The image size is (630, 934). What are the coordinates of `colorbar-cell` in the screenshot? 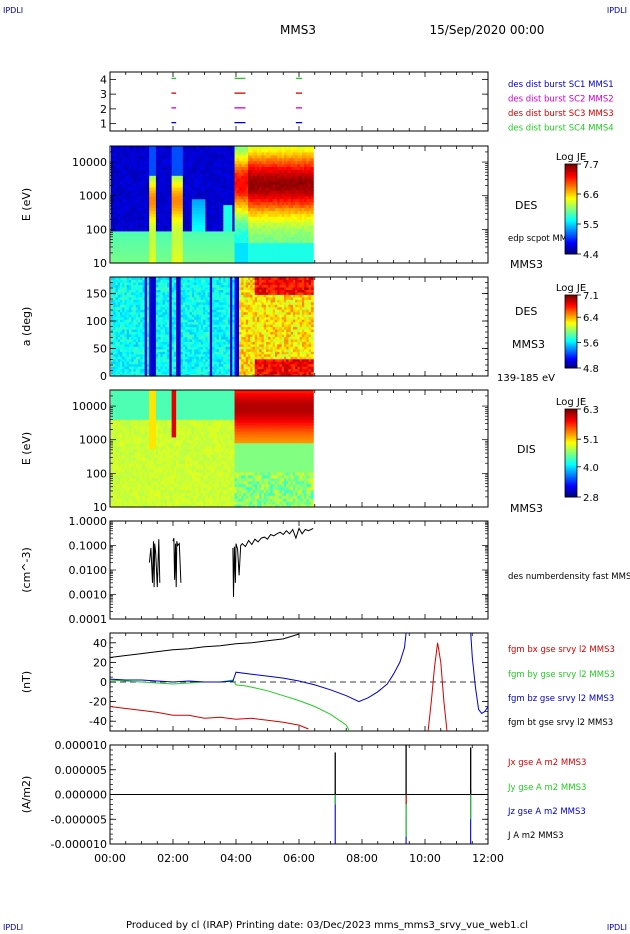 It's located at (571, 246).